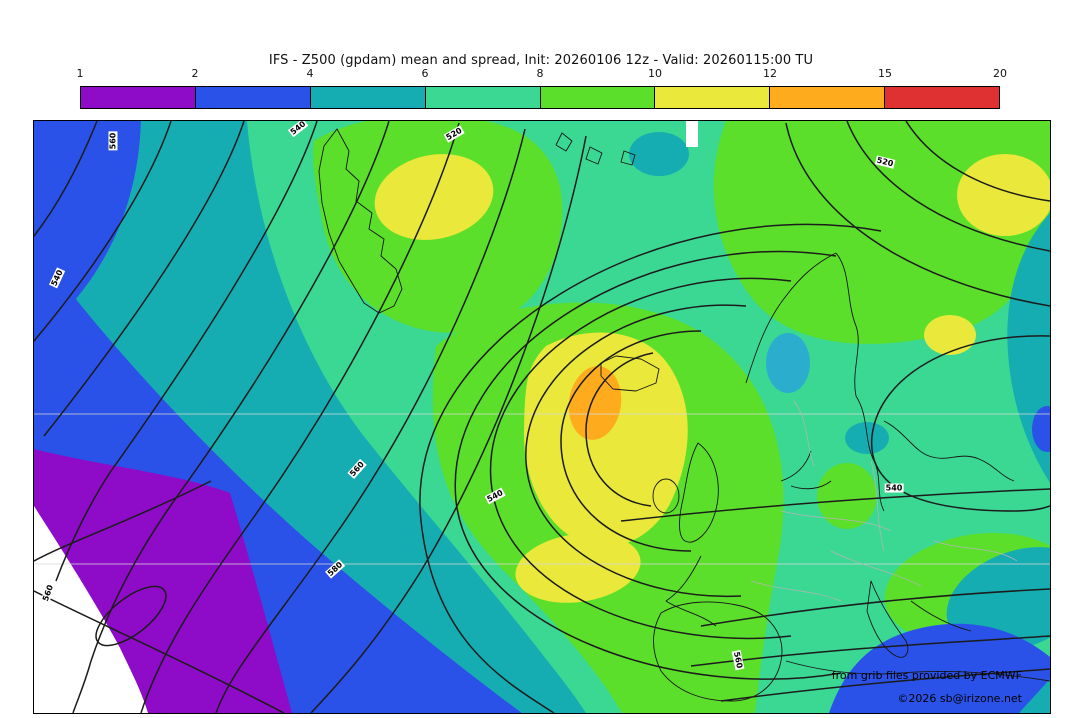 This screenshot has height=718, width=1080. What do you see at coordinates (195, 73) in the screenshot?
I see `colorbar-tick-label: 2` at bounding box center [195, 73].